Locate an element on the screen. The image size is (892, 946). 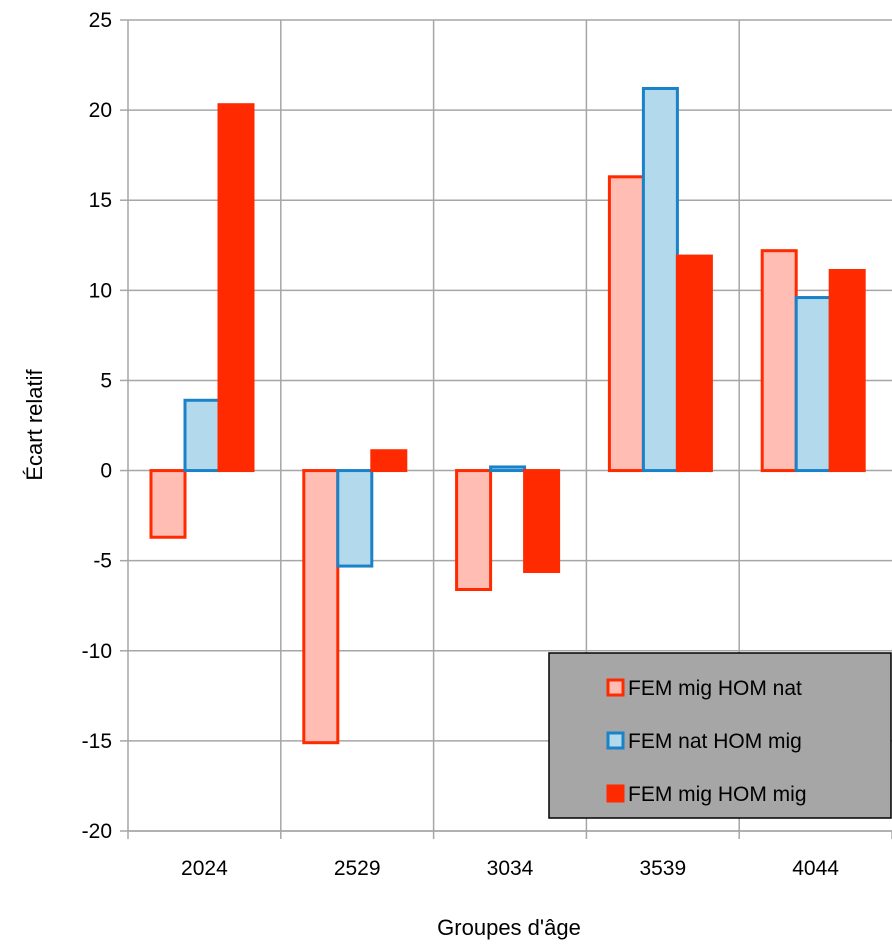
y-tick-label: 15 is located at coordinates (100, 200).